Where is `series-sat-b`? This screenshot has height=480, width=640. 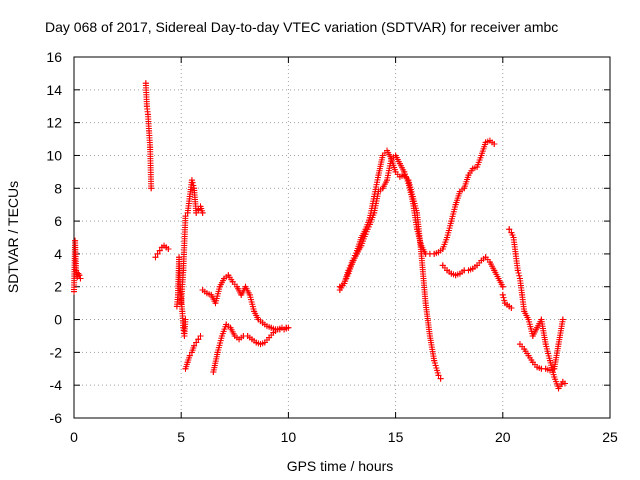
series-sat-b is located at coordinates (148, 136).